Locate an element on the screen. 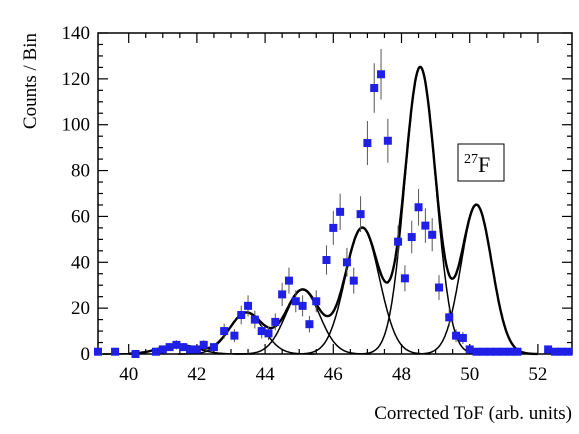 The height and width of the screenshot is (434, 579). y-tick-label: 80 is located at coordinates (80, 171).